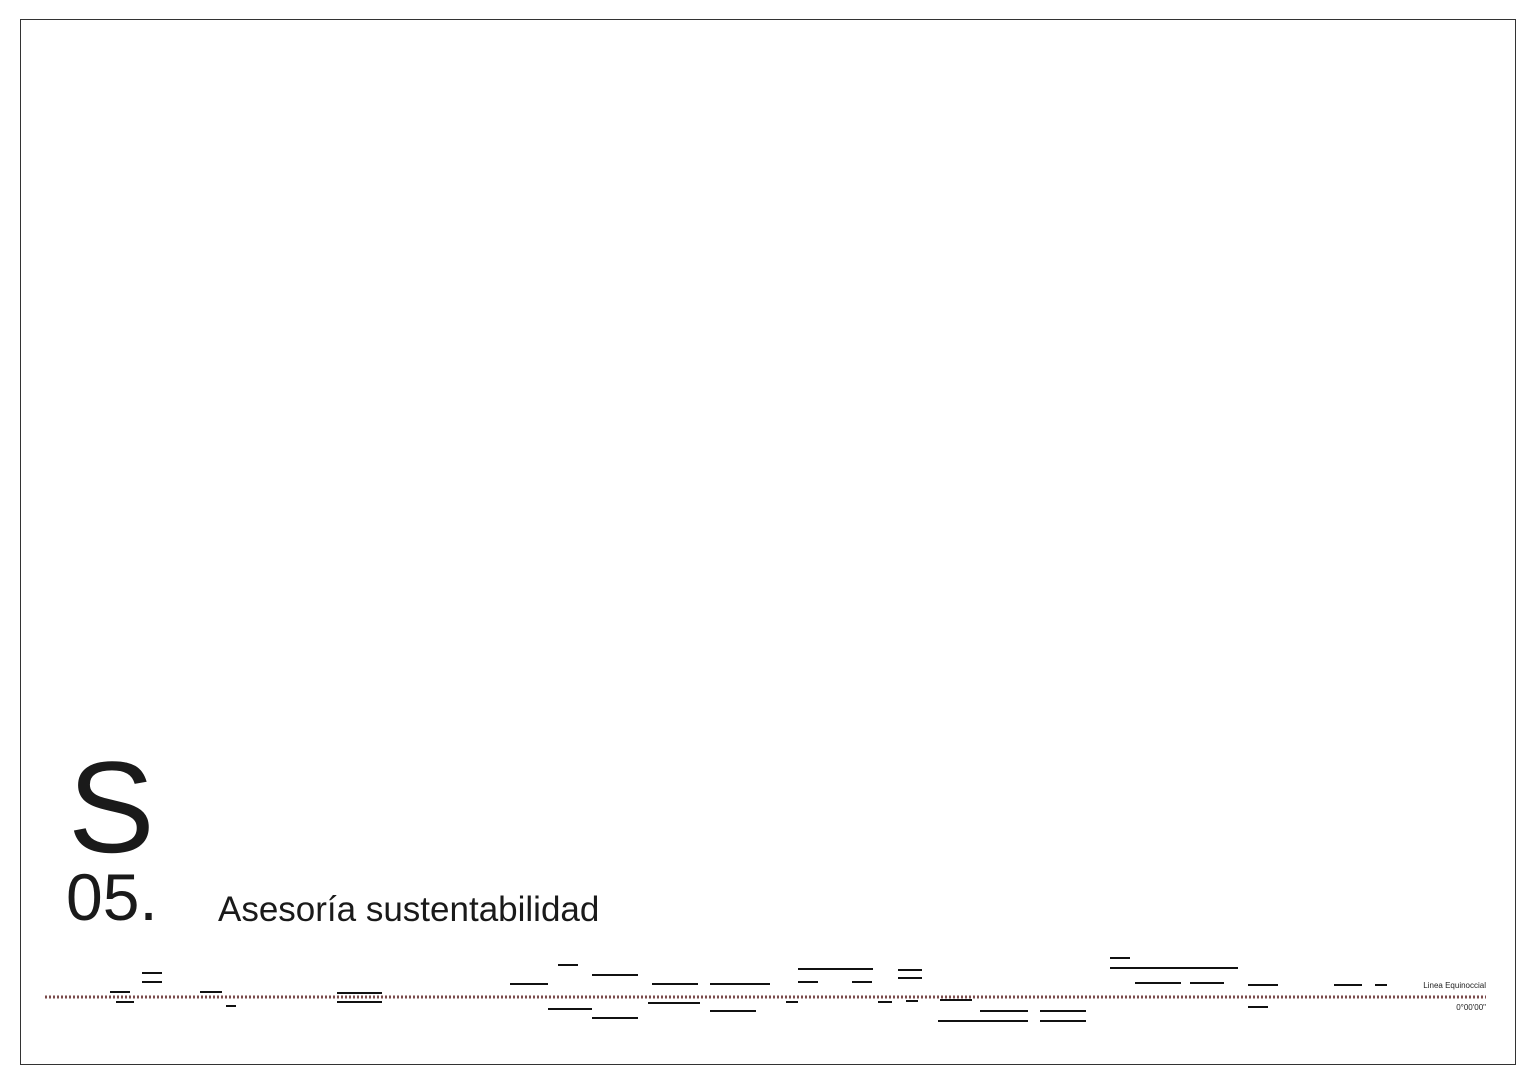  I want to click on section-number: 05., so click(112, 897).